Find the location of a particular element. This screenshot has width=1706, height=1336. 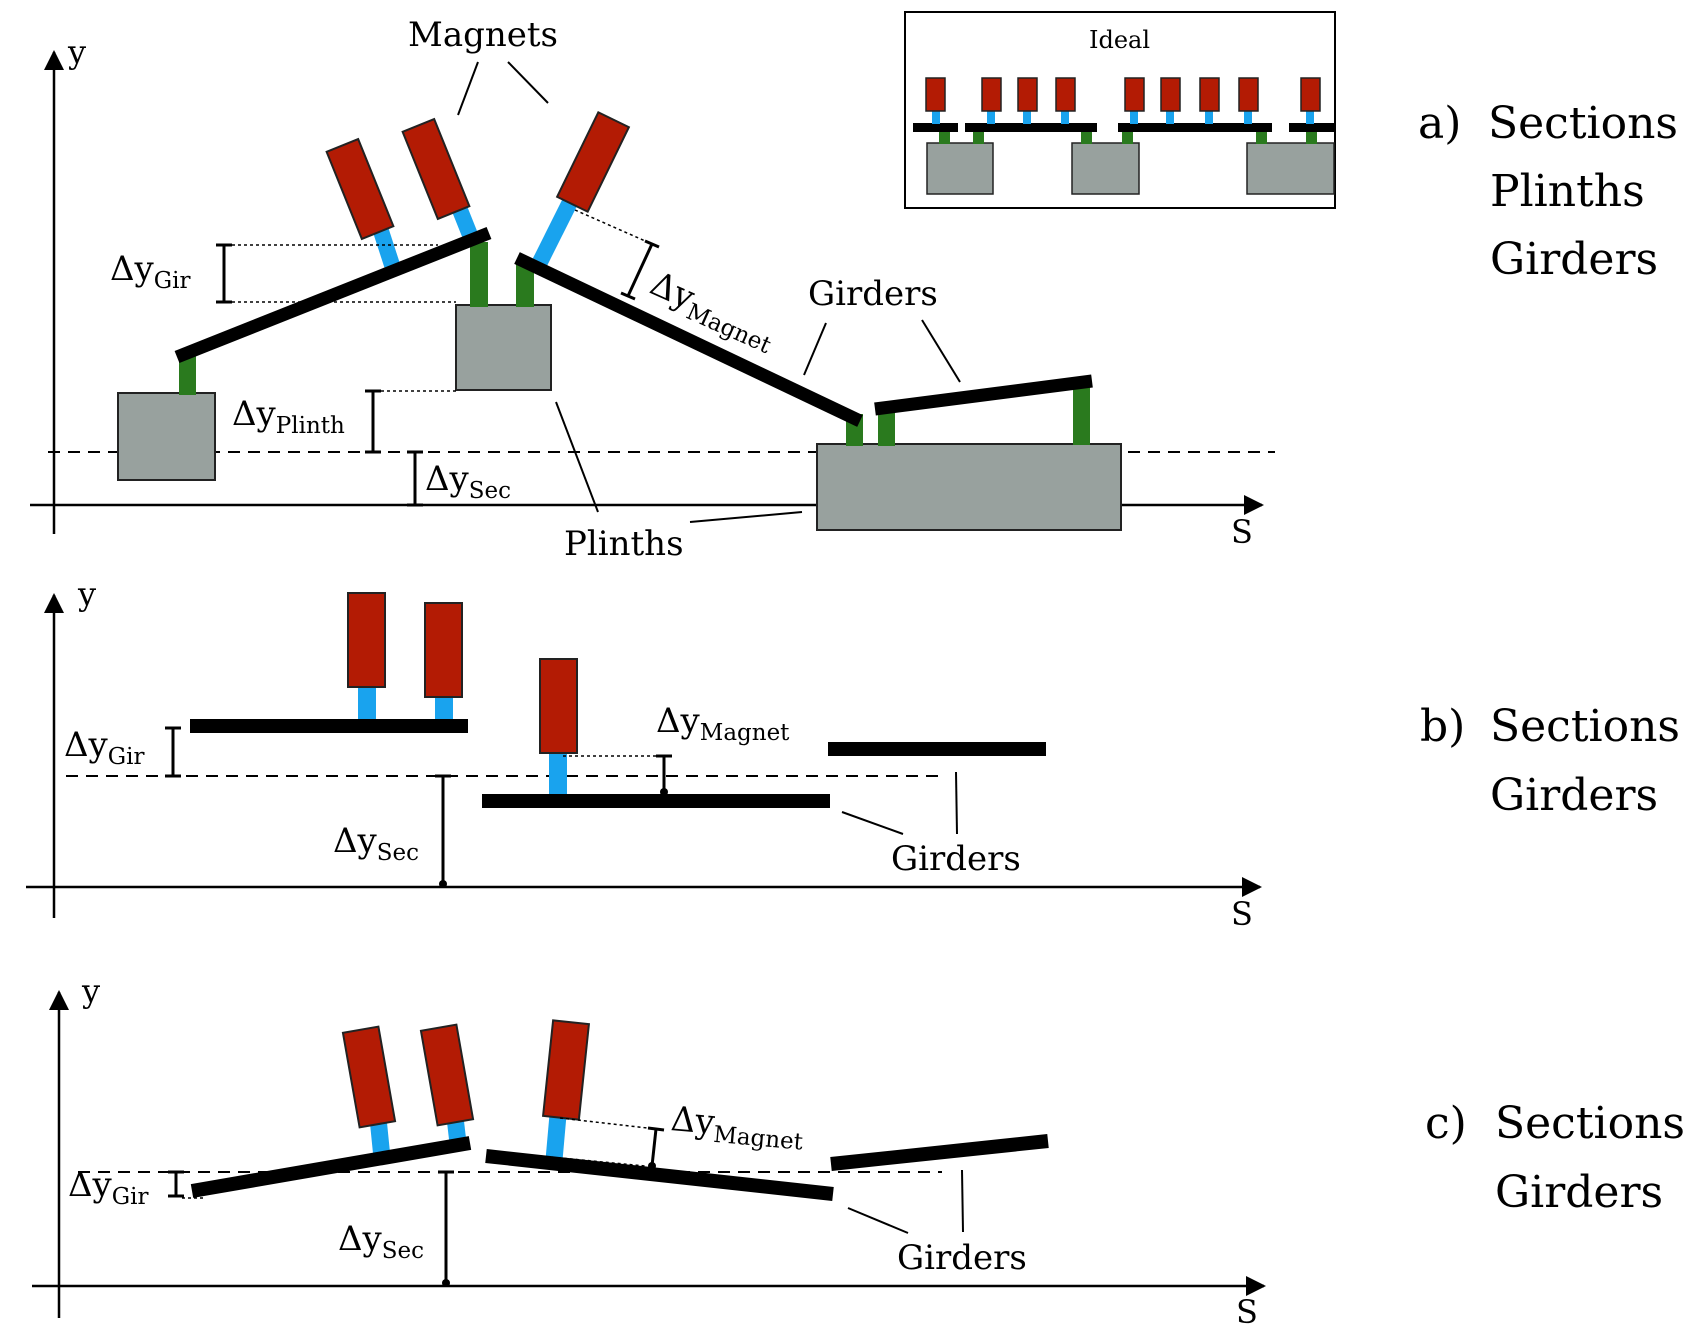

panel-a-item: Sections is located at coordinates (1583, 123).